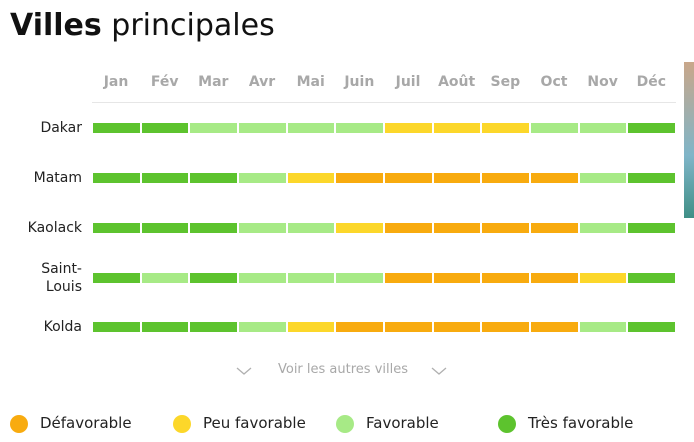 The height and width of the screenshot is (442, 694). What do you see at coordinates (402, 423) in the screenshot?
I see `legend-label: Favorable` at bounding box center [402, 423].